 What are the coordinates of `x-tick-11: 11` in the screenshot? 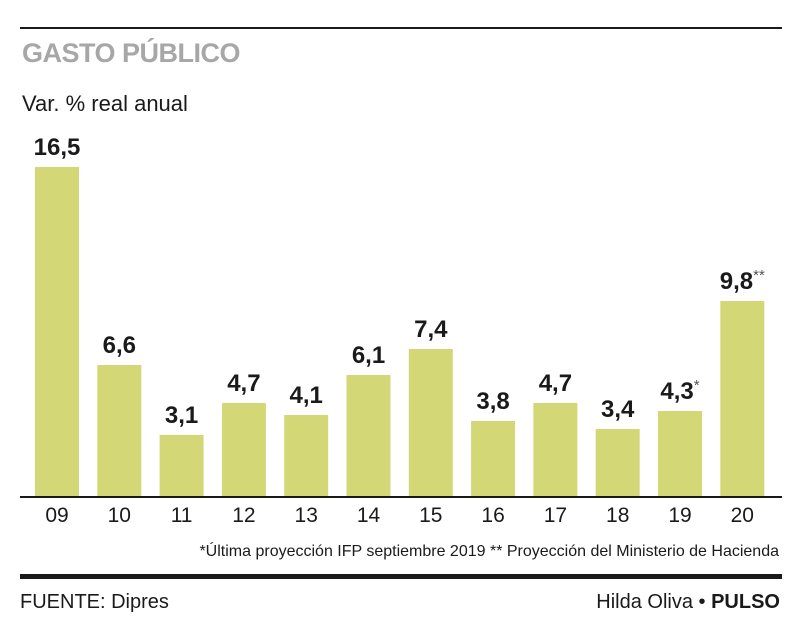 It's located at (182, 515).